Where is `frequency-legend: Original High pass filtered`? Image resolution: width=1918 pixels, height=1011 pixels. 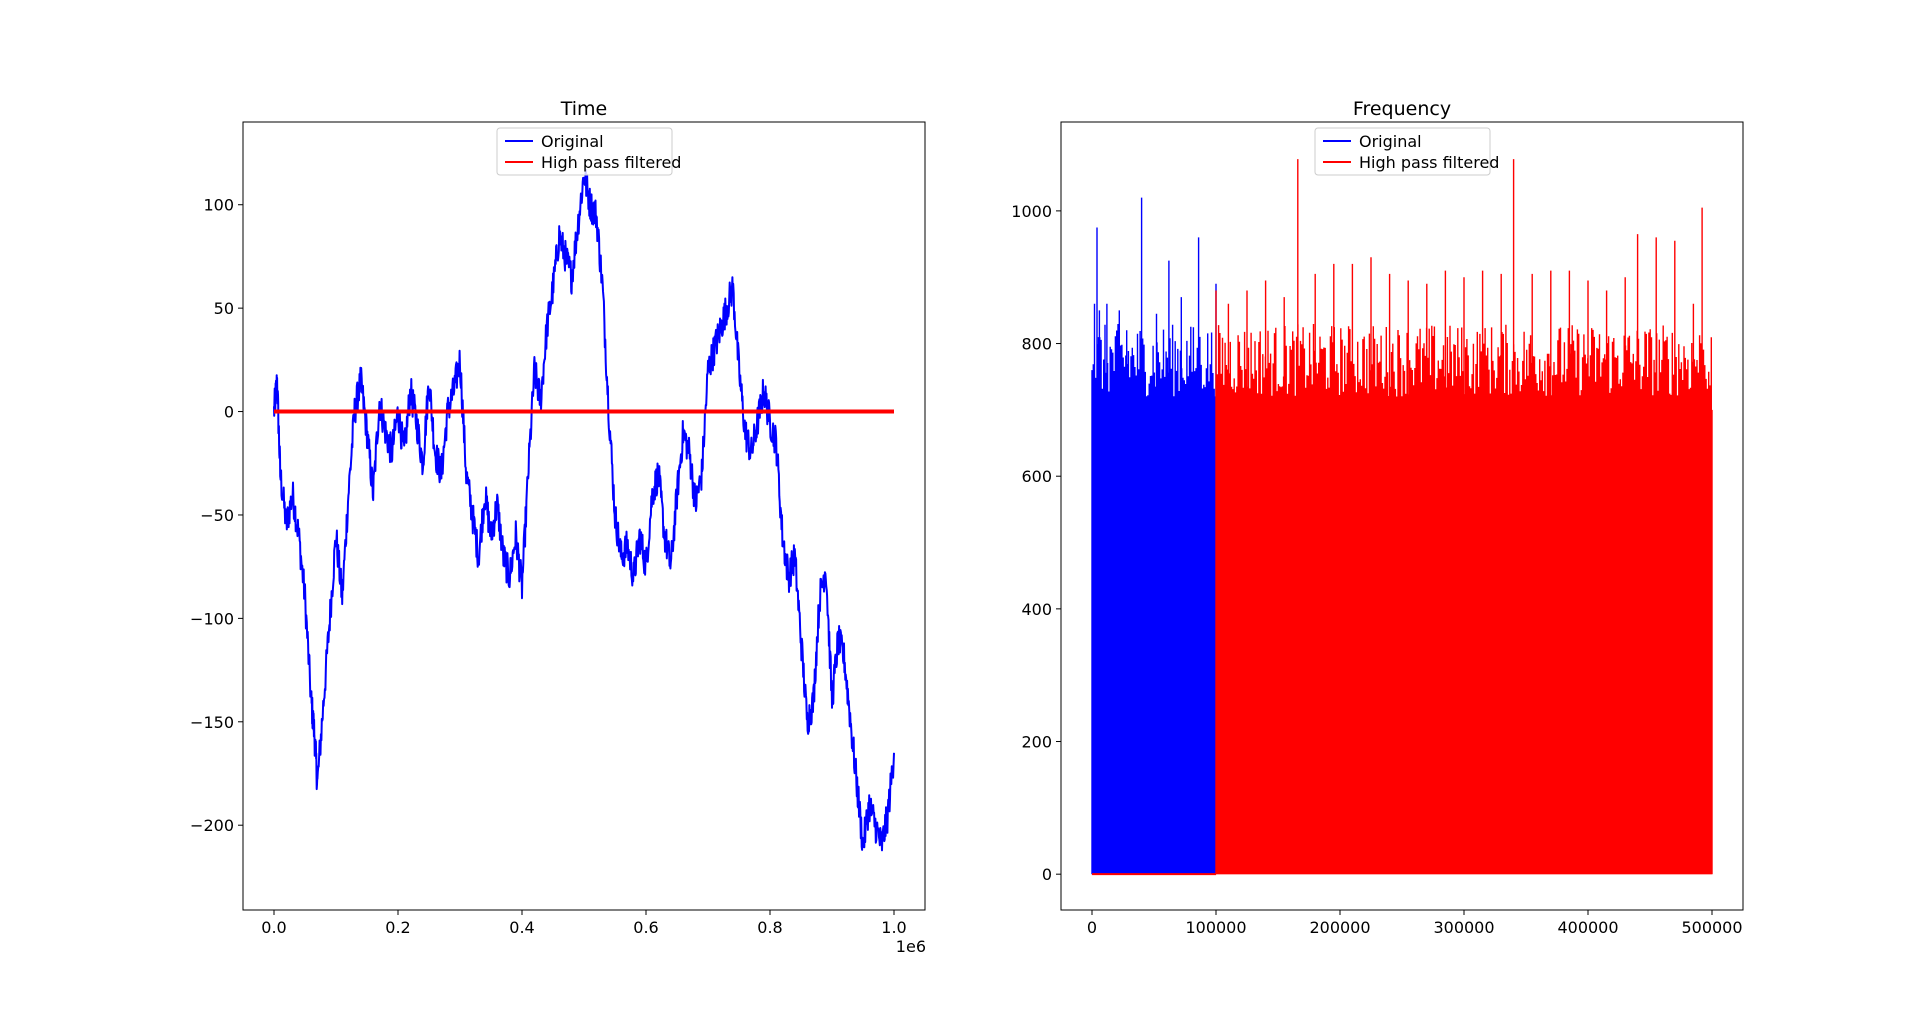 frequency-legend: Original High pass filtered is located at coordinates (1406, 151).